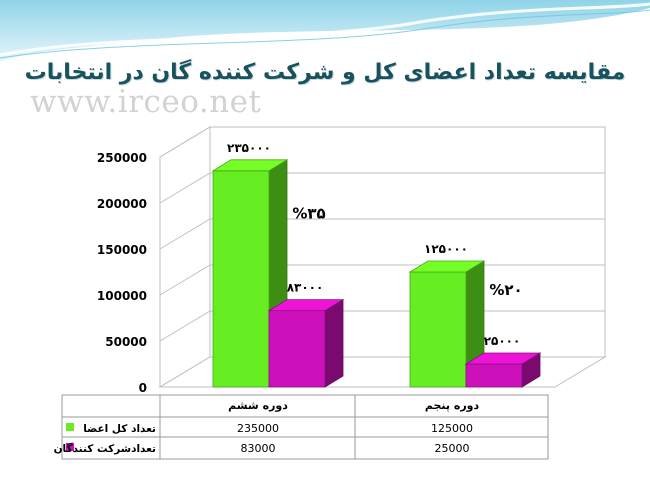 This screenshot has height=488, width=650. What do you see at coordinates (143, 388) in the screenshot?
I see `y-tick-label: 0` at bounding box center [143, 388].